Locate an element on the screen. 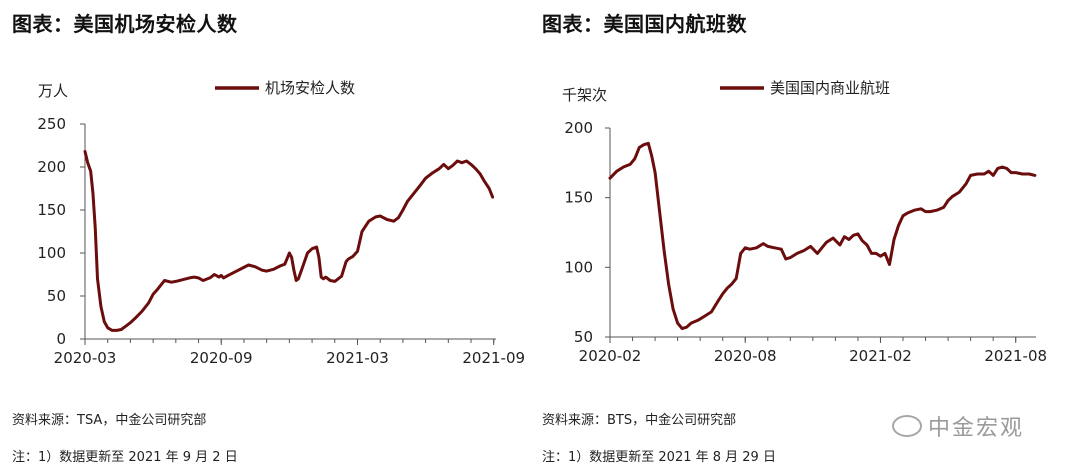  x-tick-label: 2020-03 is located at coordinates (85, 358).